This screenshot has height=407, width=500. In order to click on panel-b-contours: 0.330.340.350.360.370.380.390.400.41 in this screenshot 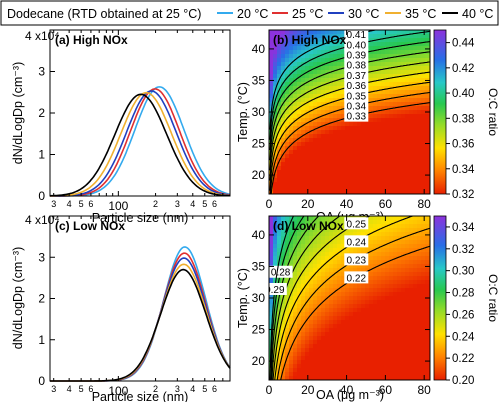, I will do `click(349, 112)`.